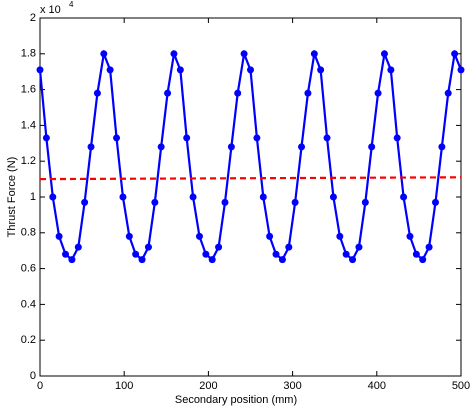  Describe the element at coordinates (28, 90) in the screenshot. I see `y-tick-label: 1.6` at that location.